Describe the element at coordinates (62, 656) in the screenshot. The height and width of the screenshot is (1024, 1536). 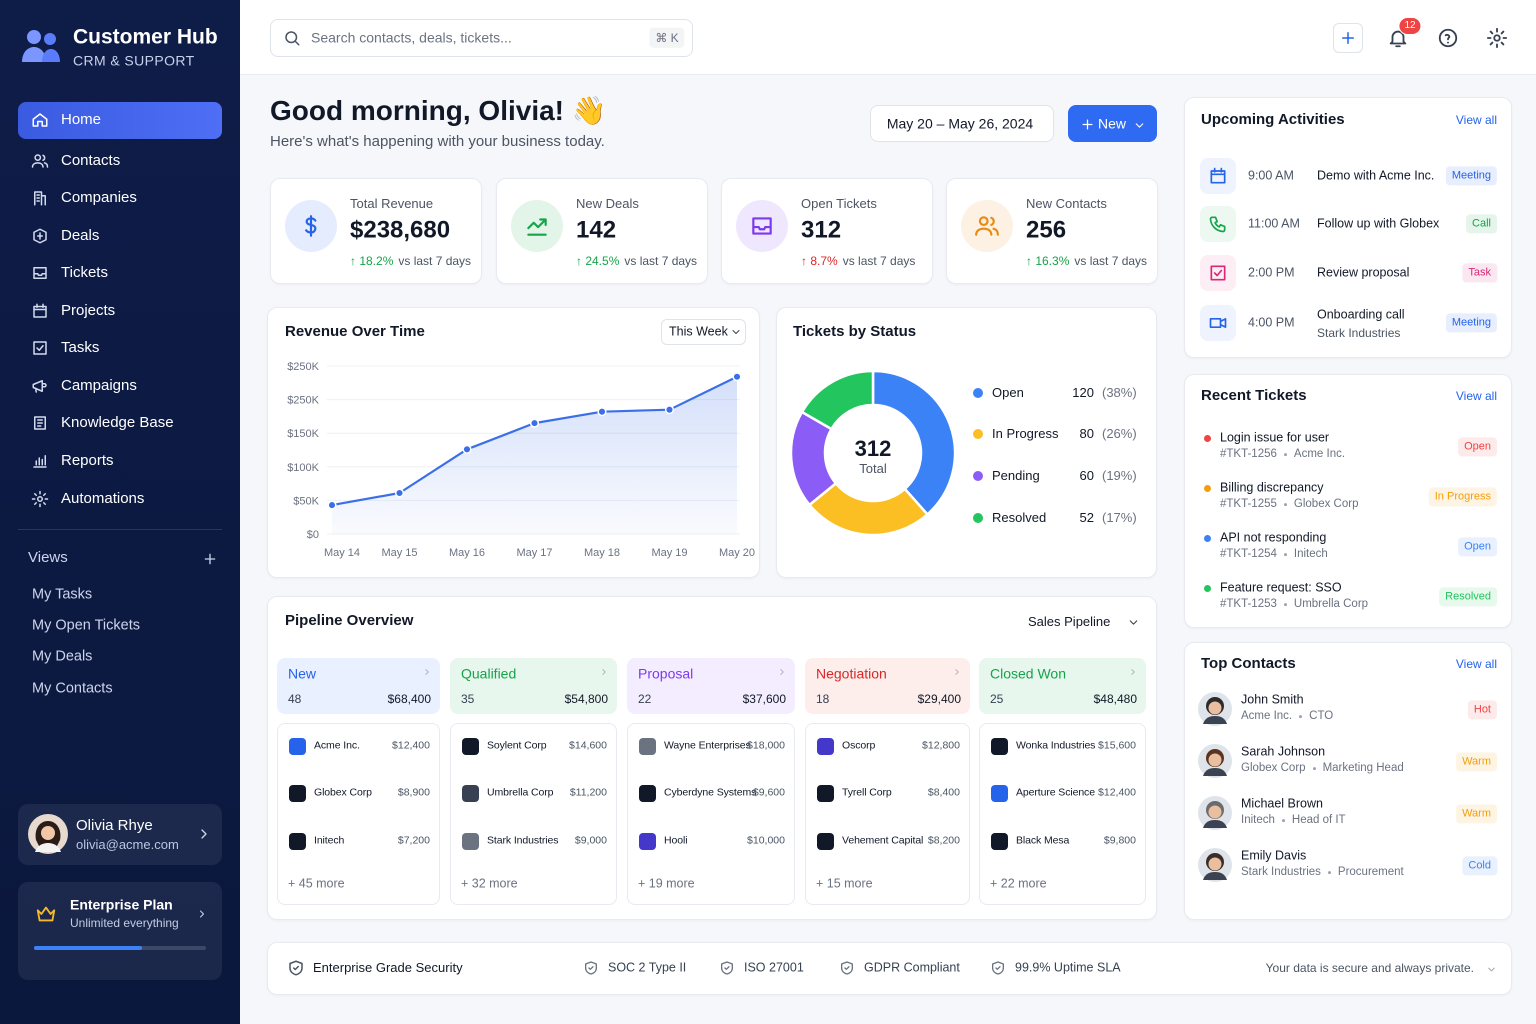
I see `view-item: My Deals` at that location.